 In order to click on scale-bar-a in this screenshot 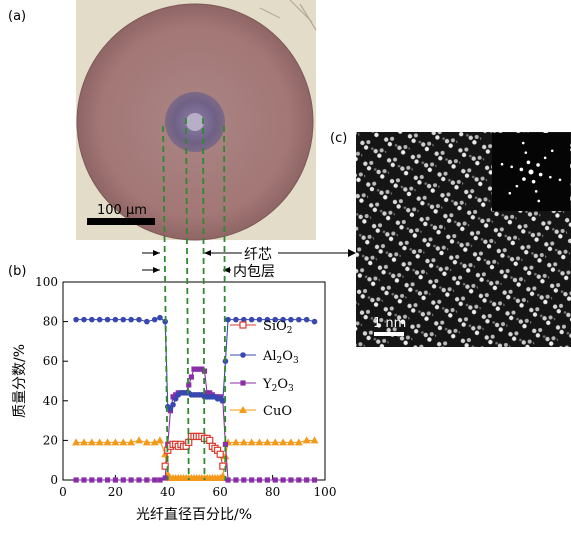, I will do `click(121, 221)`.